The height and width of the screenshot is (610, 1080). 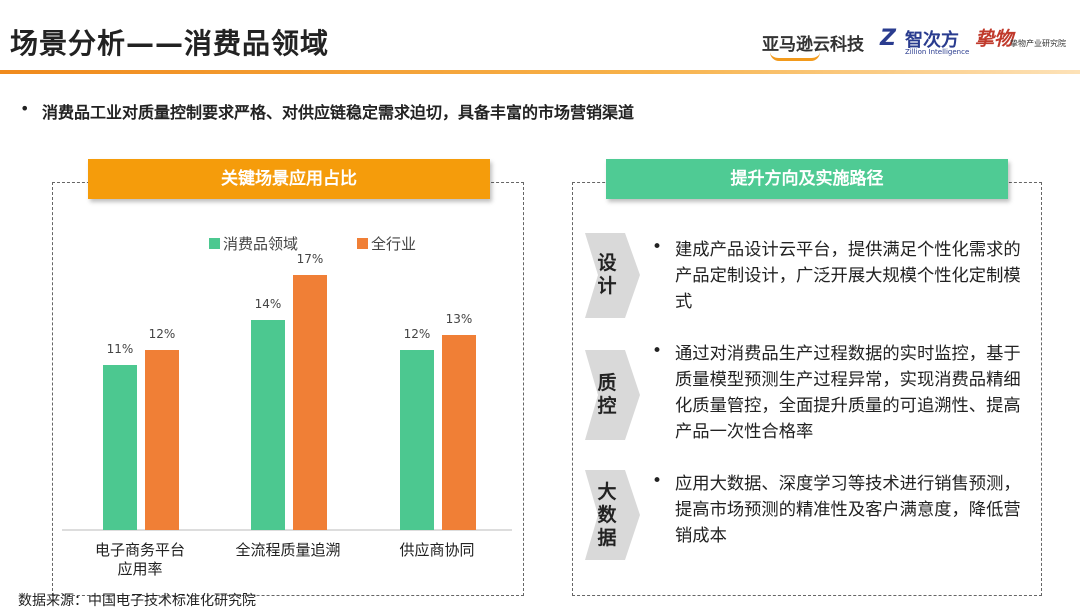 I want to click on header-line, so click(x=540, y=72).